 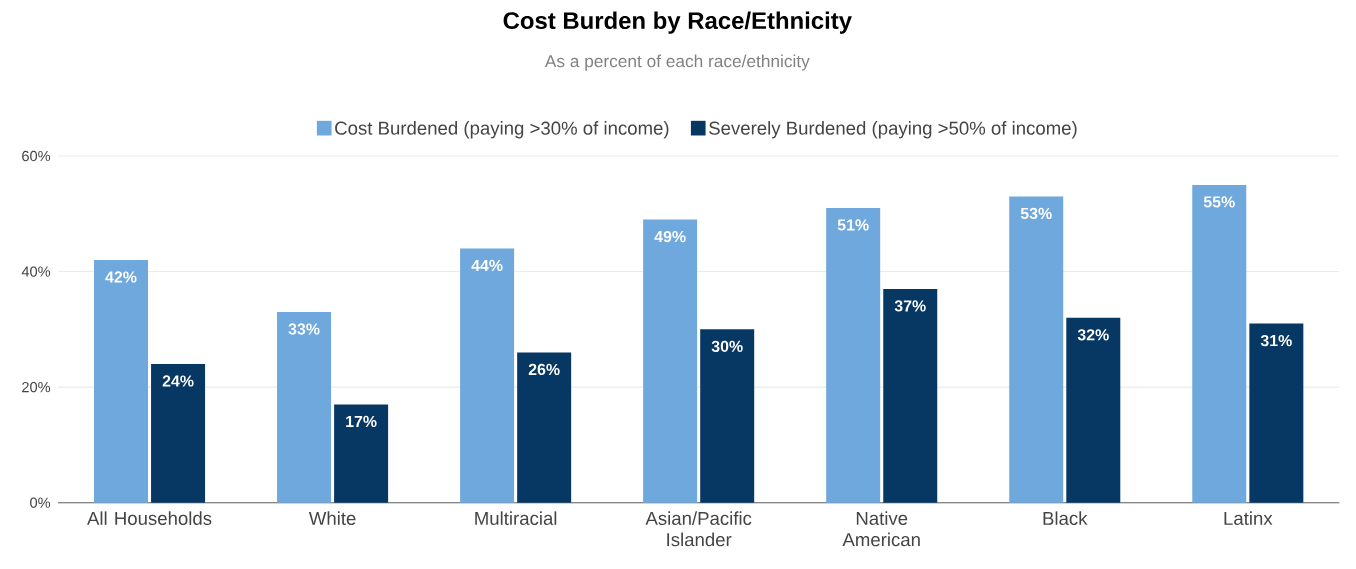 What do you see at coordinates (893, 129) in the screenshot?
I see `legend-label: Severely Burdened (paying >50% of income)` at bounding box center [893, 129].